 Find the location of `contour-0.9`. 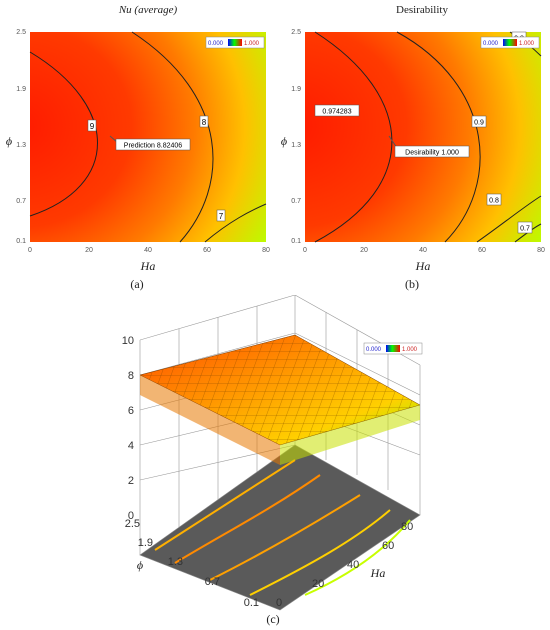

contour-0.9 is located at coordinates (438, 137).